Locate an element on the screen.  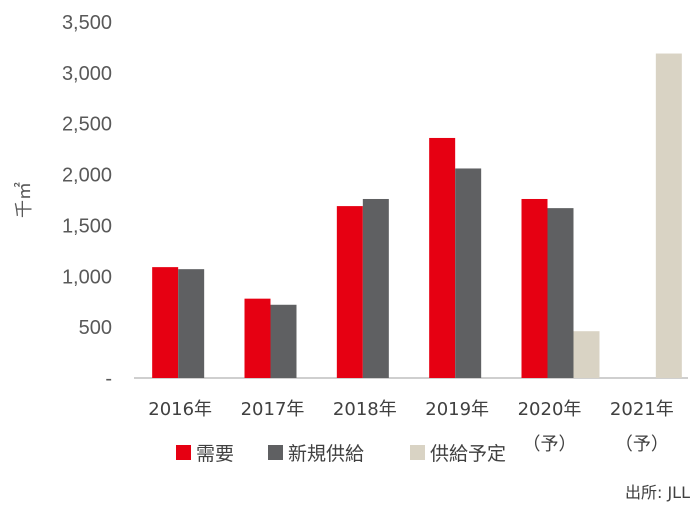
y-tick-label: 500 is located at coordinates (95, 328).